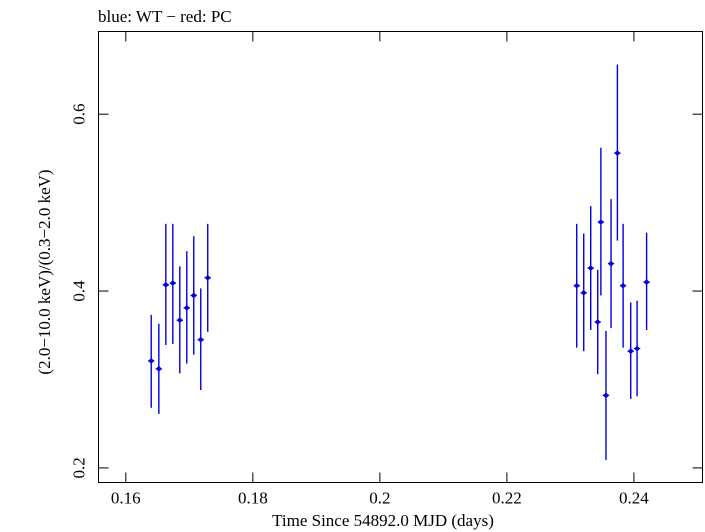 The image size is (705, 532). I want to click on y-tick-label: 0.4, so click(79, 291).